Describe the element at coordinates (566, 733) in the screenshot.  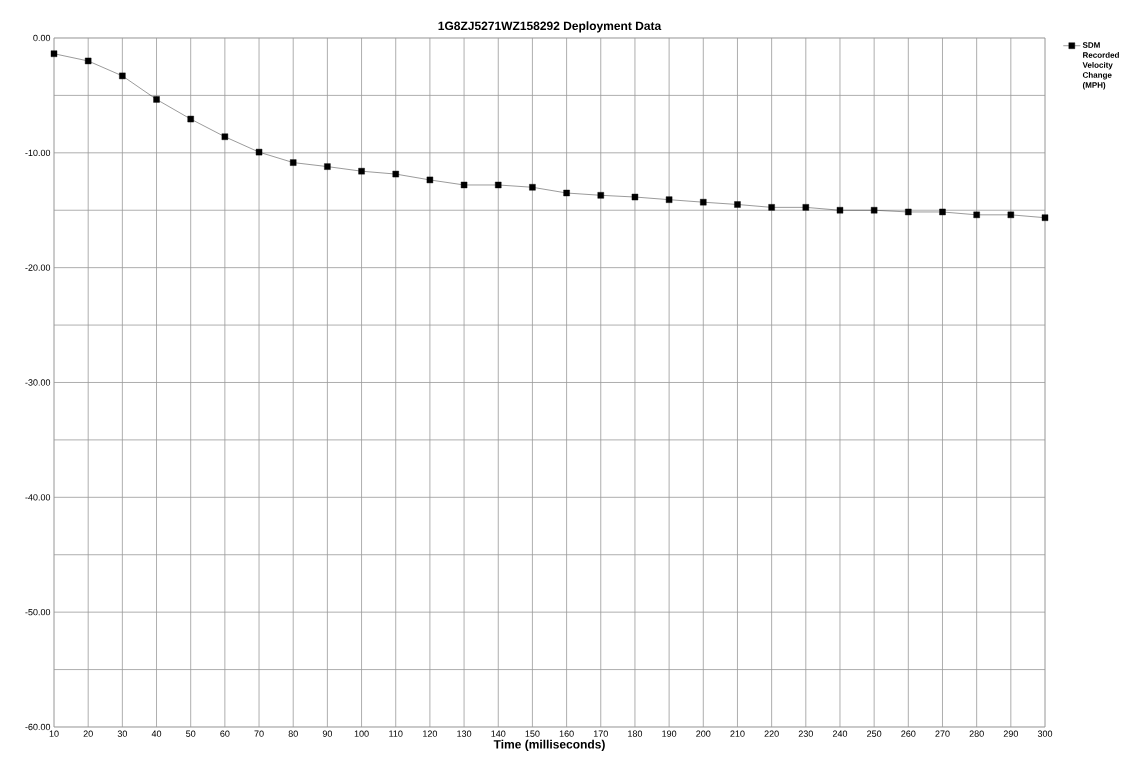
I see `x-tick-label: 160` at that location.